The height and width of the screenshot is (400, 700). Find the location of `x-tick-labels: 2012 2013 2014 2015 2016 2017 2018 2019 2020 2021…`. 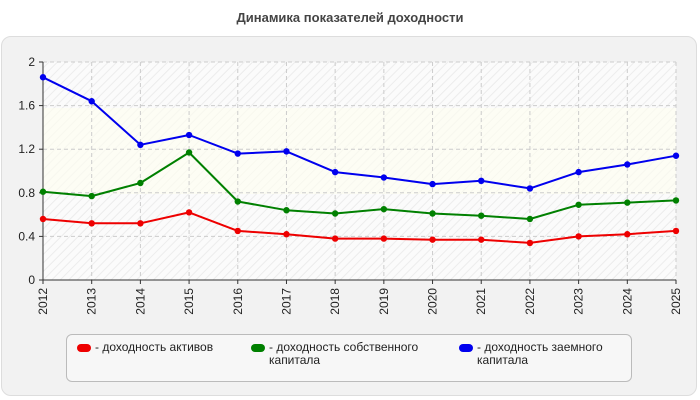

x-tick-labels: 2012 2013 2014 2015 2016 2017 2018 2019 2020 2021… is located at coordinates (359, 301).